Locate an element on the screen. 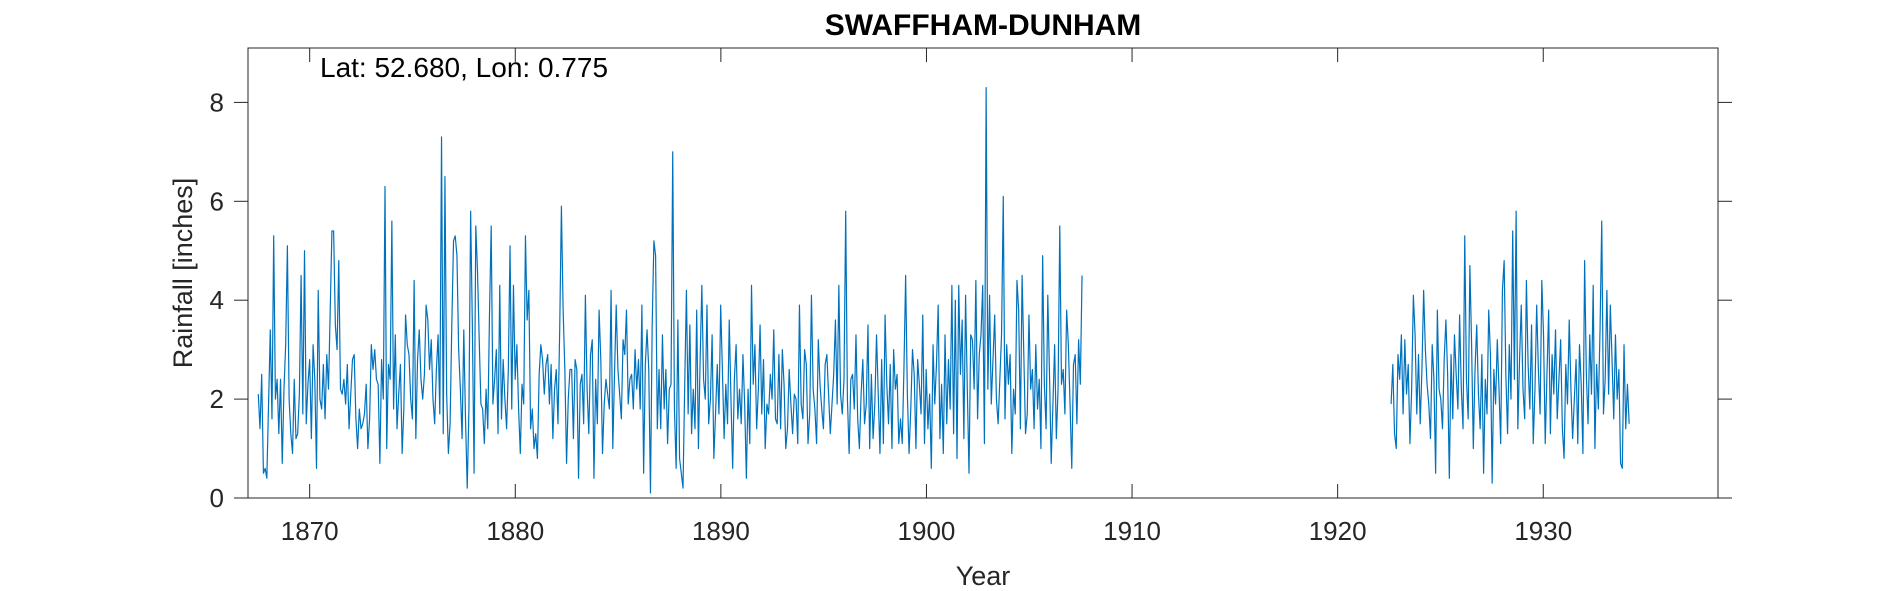 The image size is (1890, 591). y-tick-label: 0 is located at coordinates (217, 498).